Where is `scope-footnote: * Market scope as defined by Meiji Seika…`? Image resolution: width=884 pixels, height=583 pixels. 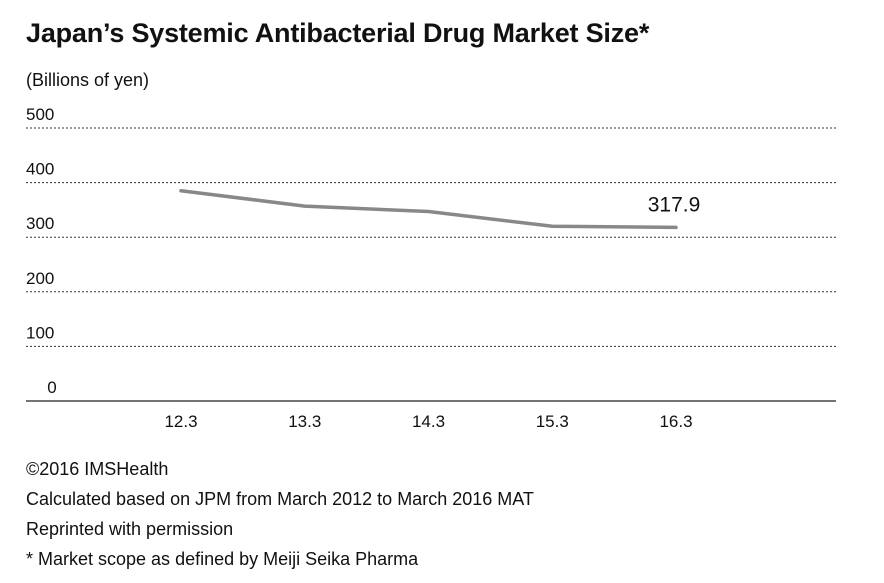 scope-footnote: * Market scope as defined by Meiji Seika… is located at coordinates (222, 559).